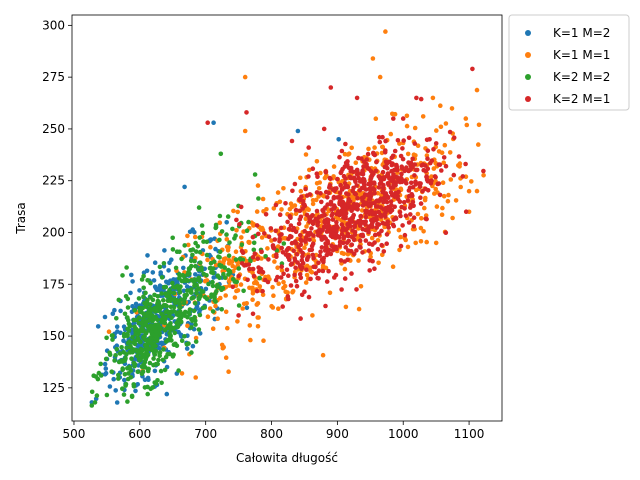 The height and width of the screenshot is (480, 640). I want to click on legend-label: K=2 M=1, so click(581, 99).